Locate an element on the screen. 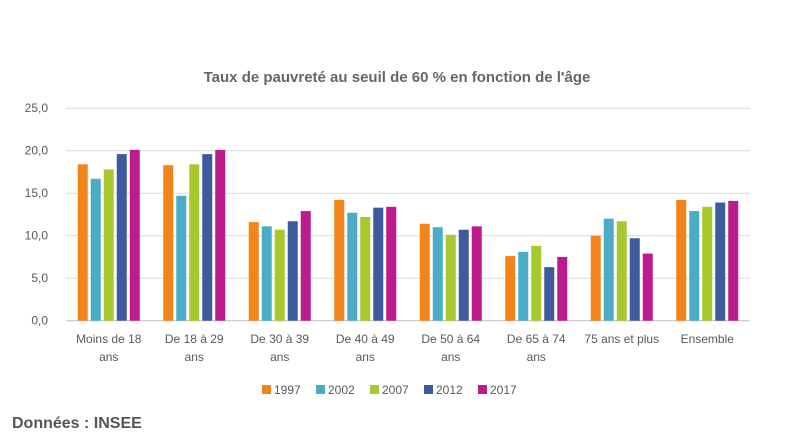 This screenshot has height=445, width=795. legend-swatch-2007 is located at coordinates (374, 389).